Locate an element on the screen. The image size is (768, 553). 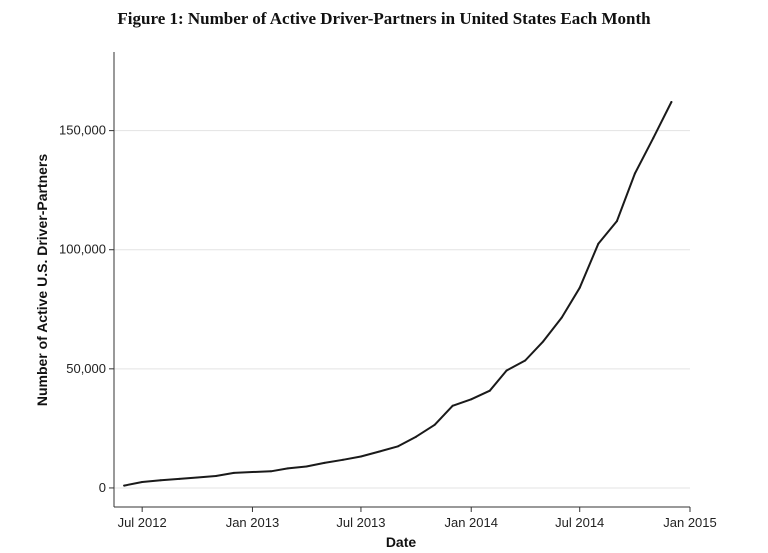
x-tick-label: Jul 2012 is located at coordinates (142, 522).